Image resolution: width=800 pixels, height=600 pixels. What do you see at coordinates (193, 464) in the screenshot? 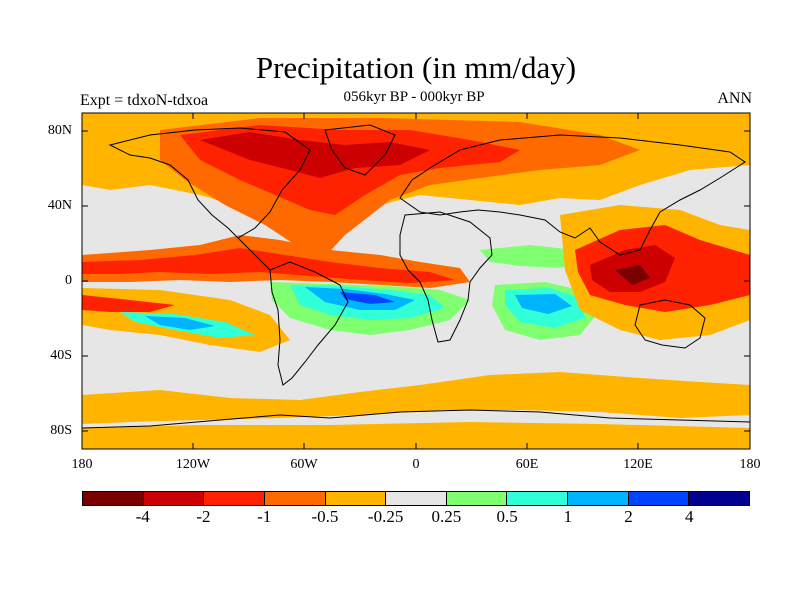
I see `lon-label-120w: 120W` at bounding box center [193, 464].